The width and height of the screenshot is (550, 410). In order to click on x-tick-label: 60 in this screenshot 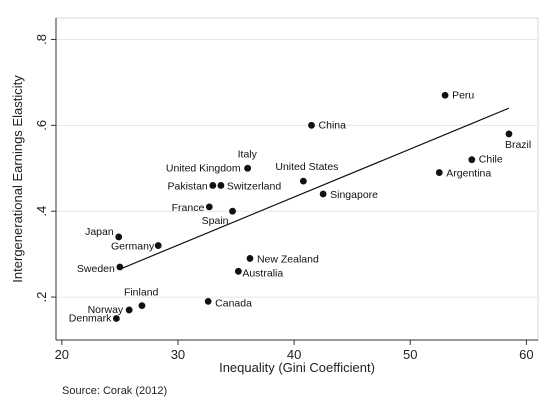, I will do `click(526, 354)`.